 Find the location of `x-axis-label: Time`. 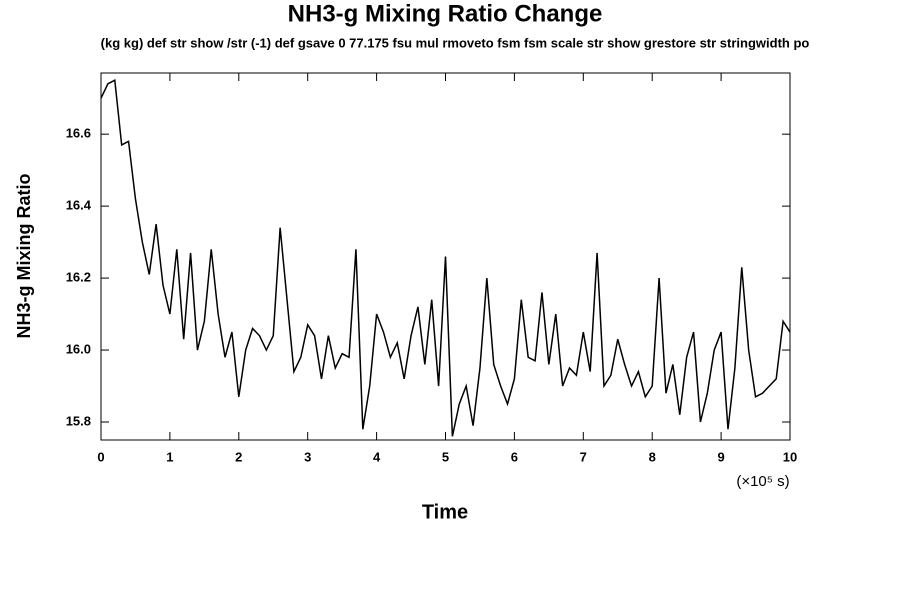

x-axis-label: Time is located at coordinates (445, 512).